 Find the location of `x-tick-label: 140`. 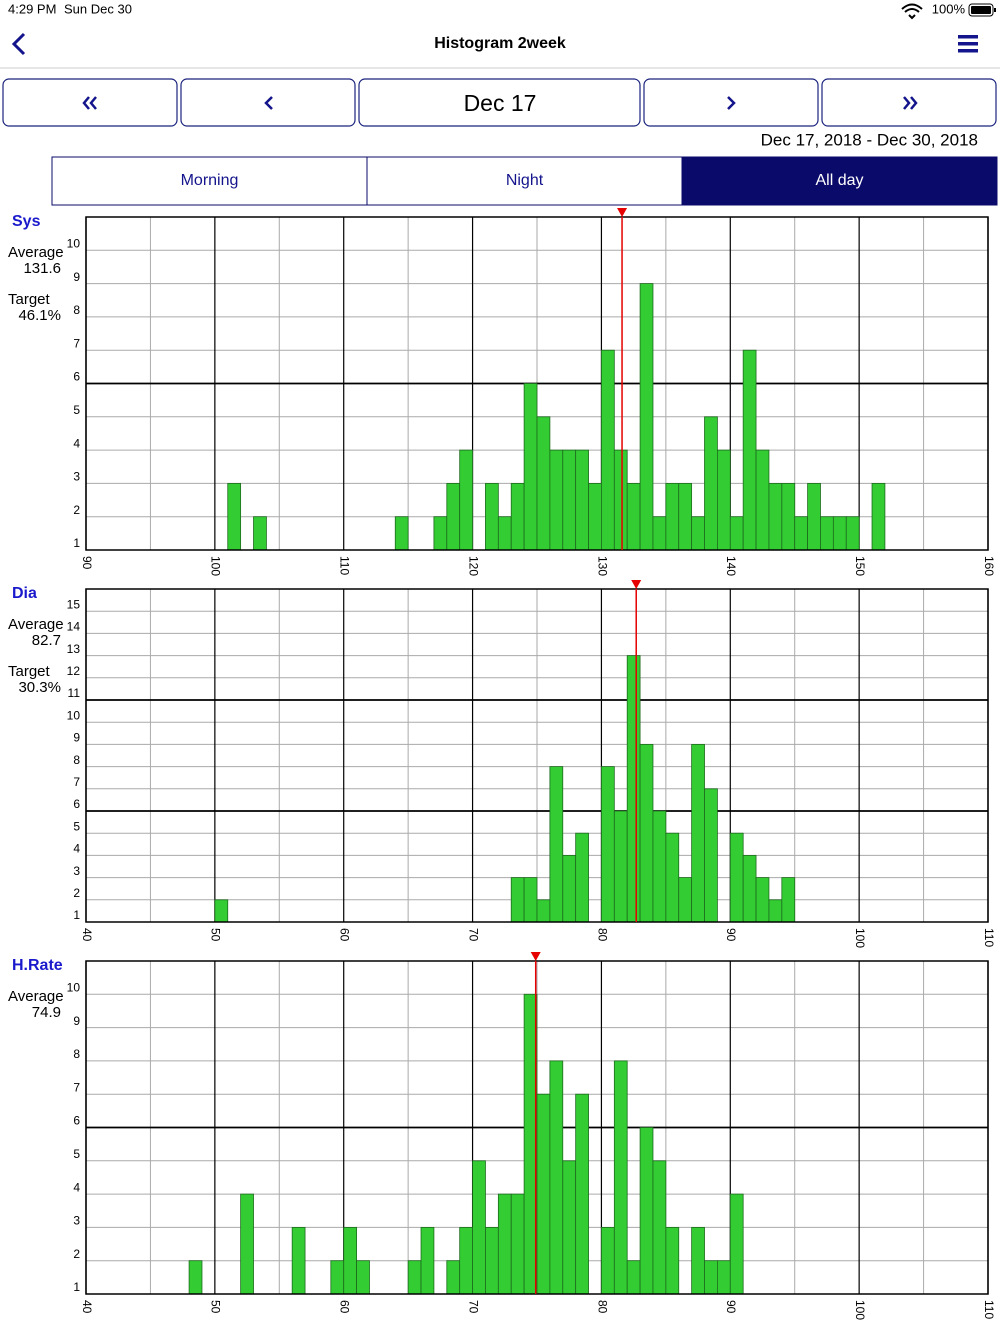

x-tick-label: 140 is located at coordinates (731, 566).